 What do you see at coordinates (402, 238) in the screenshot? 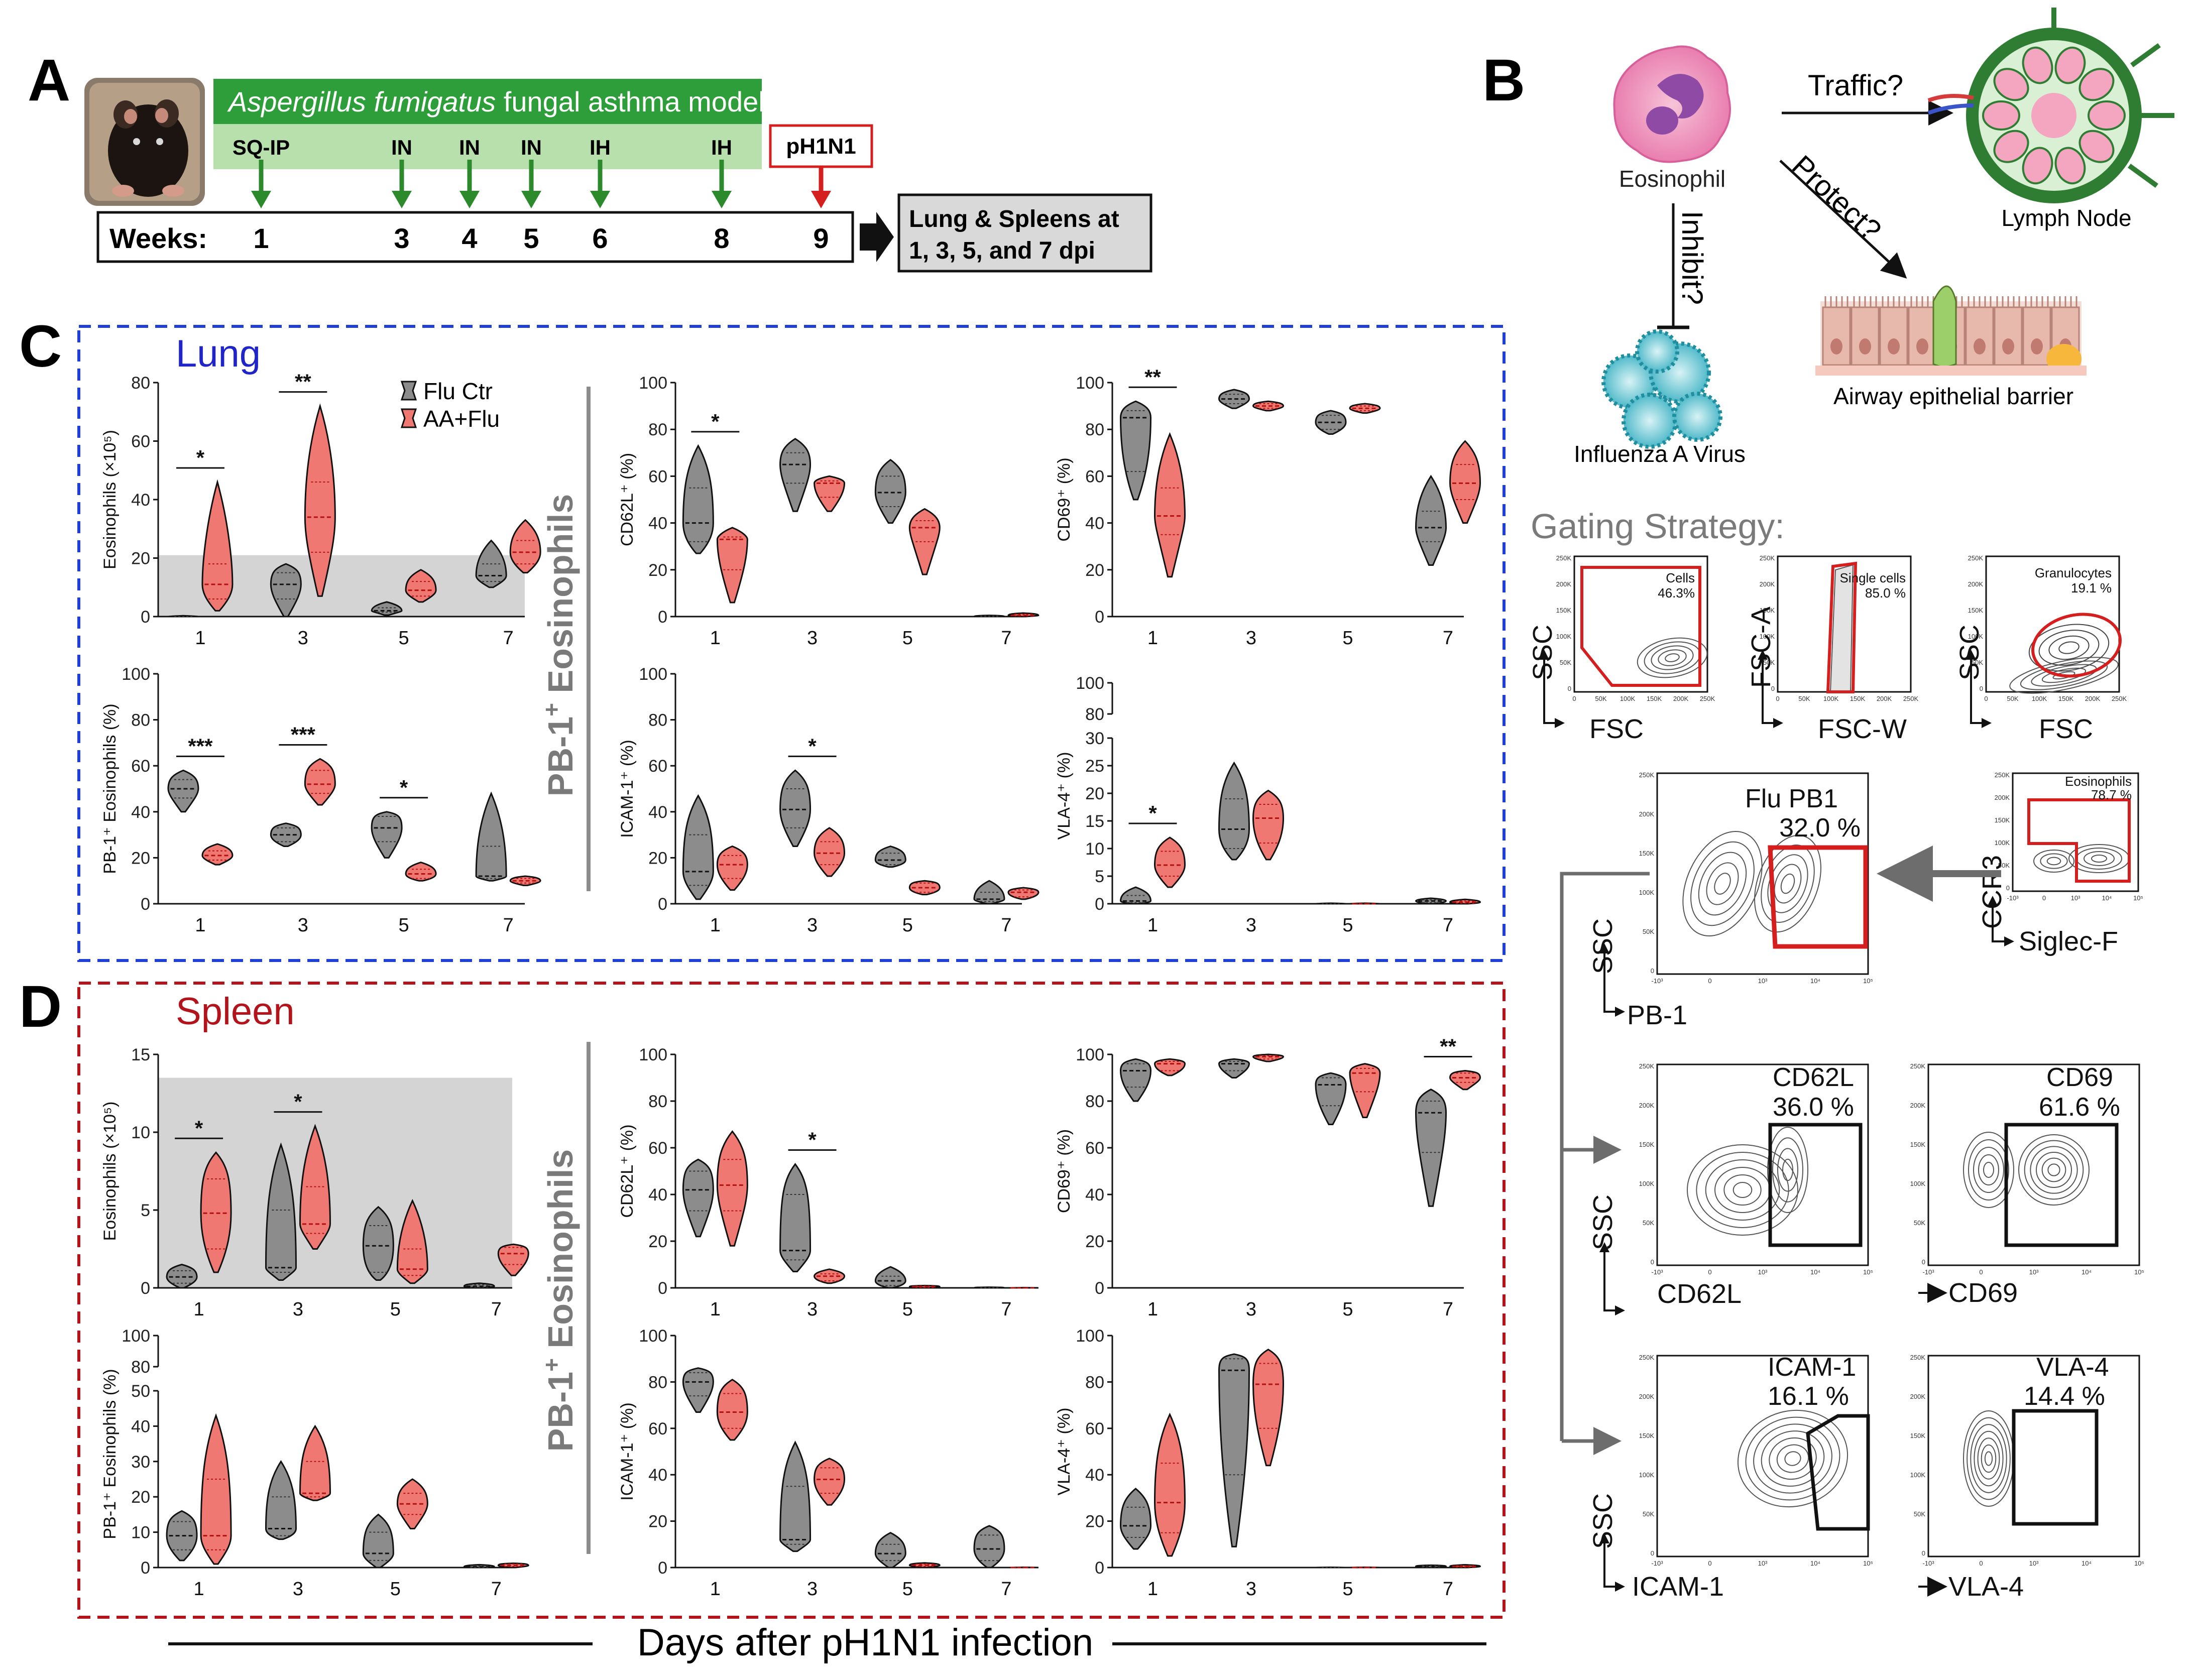
I see `week-number: 3` at bounding box center [402, 238].